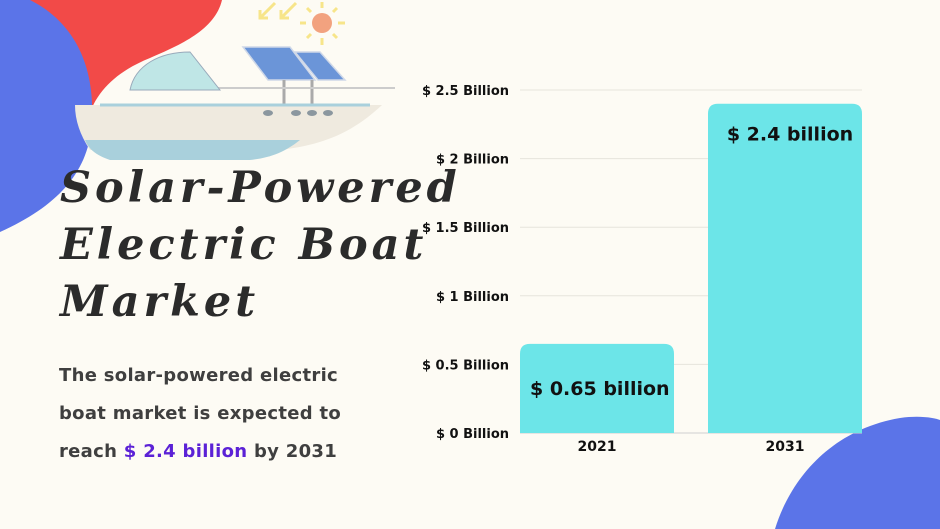 This screenshot has height=529, width=940. Describe the element at coordinates (244, 245) in the screenshot. I see `title-line-2: Electric Boat` at that location.